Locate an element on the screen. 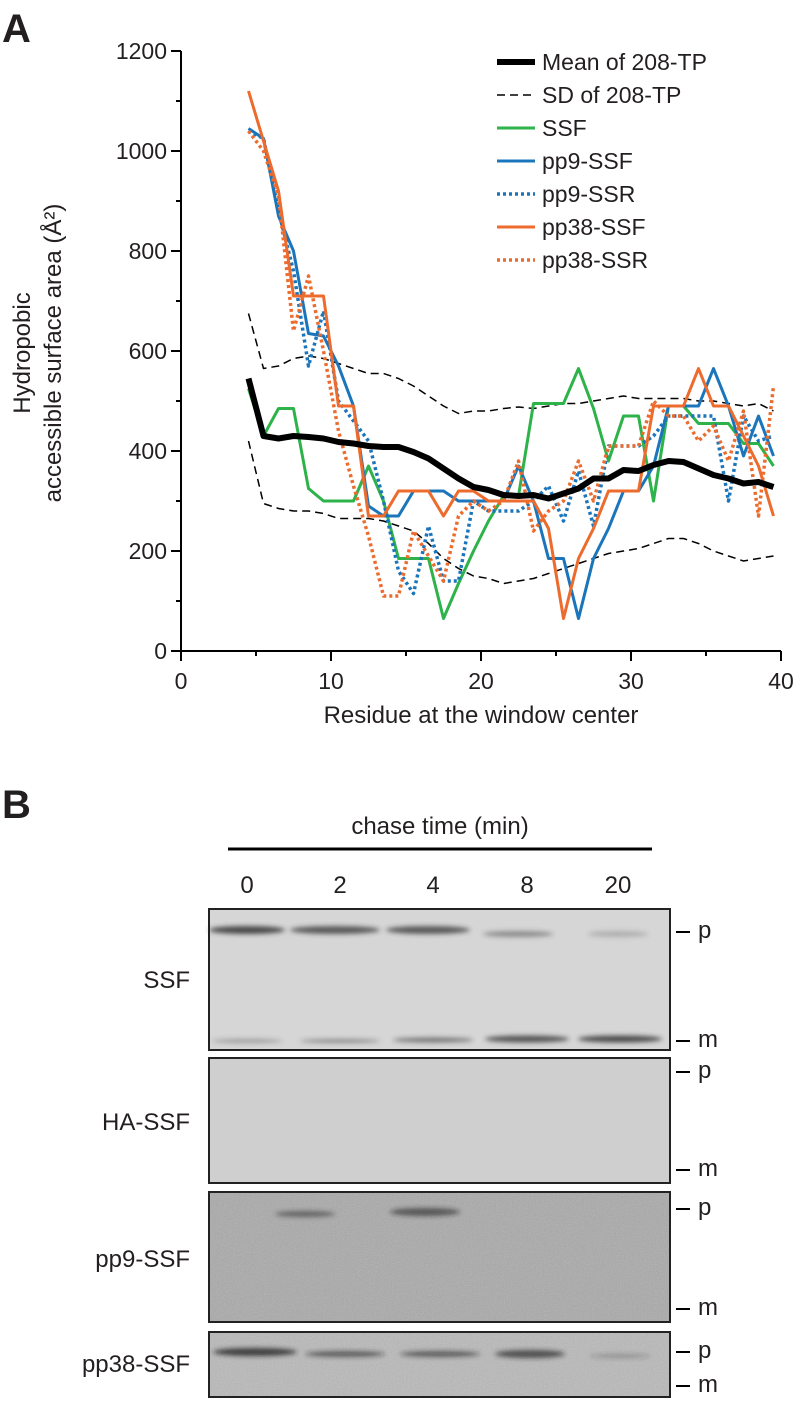  panel-label: B is located at coordinates (16, 805).